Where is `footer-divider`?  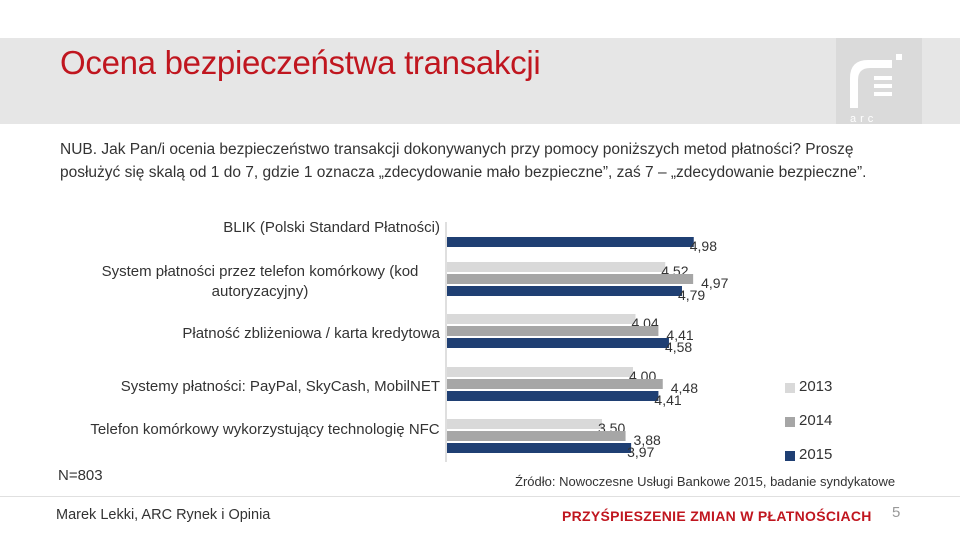 footer-divider is located at coordinates (480, 496).